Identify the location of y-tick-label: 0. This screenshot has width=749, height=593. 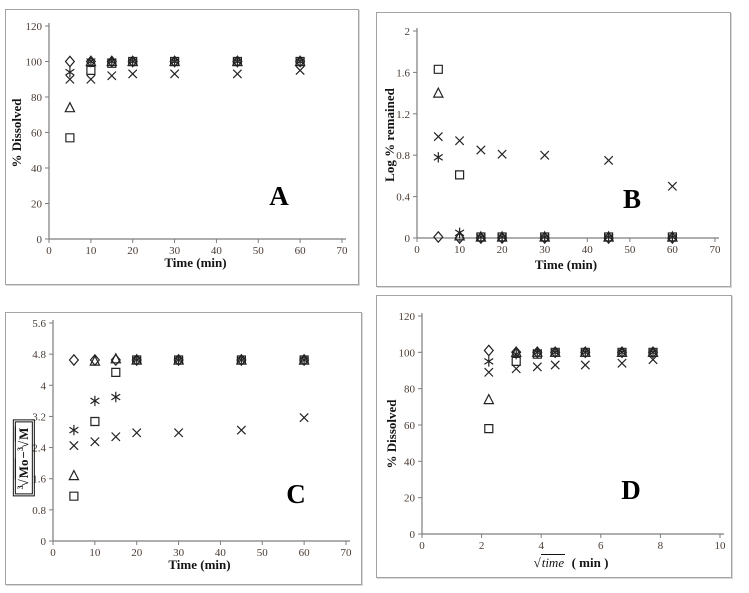
(413, 535).